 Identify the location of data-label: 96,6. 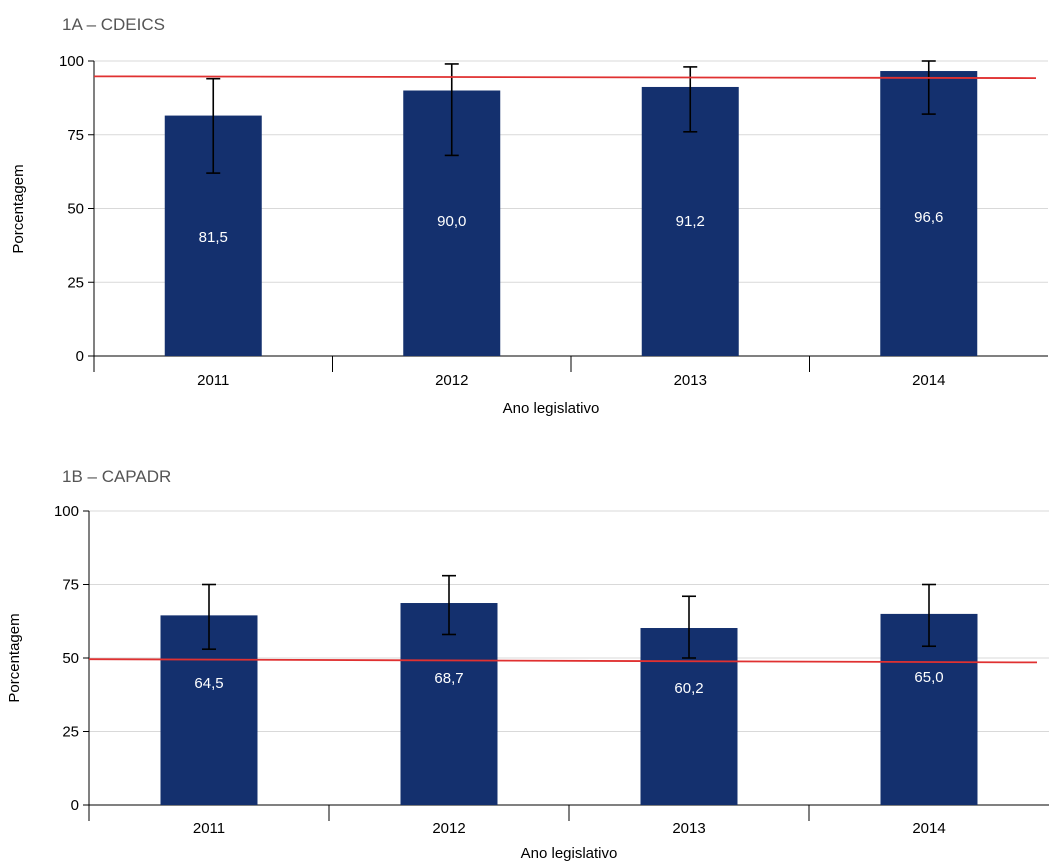
(928, 217).